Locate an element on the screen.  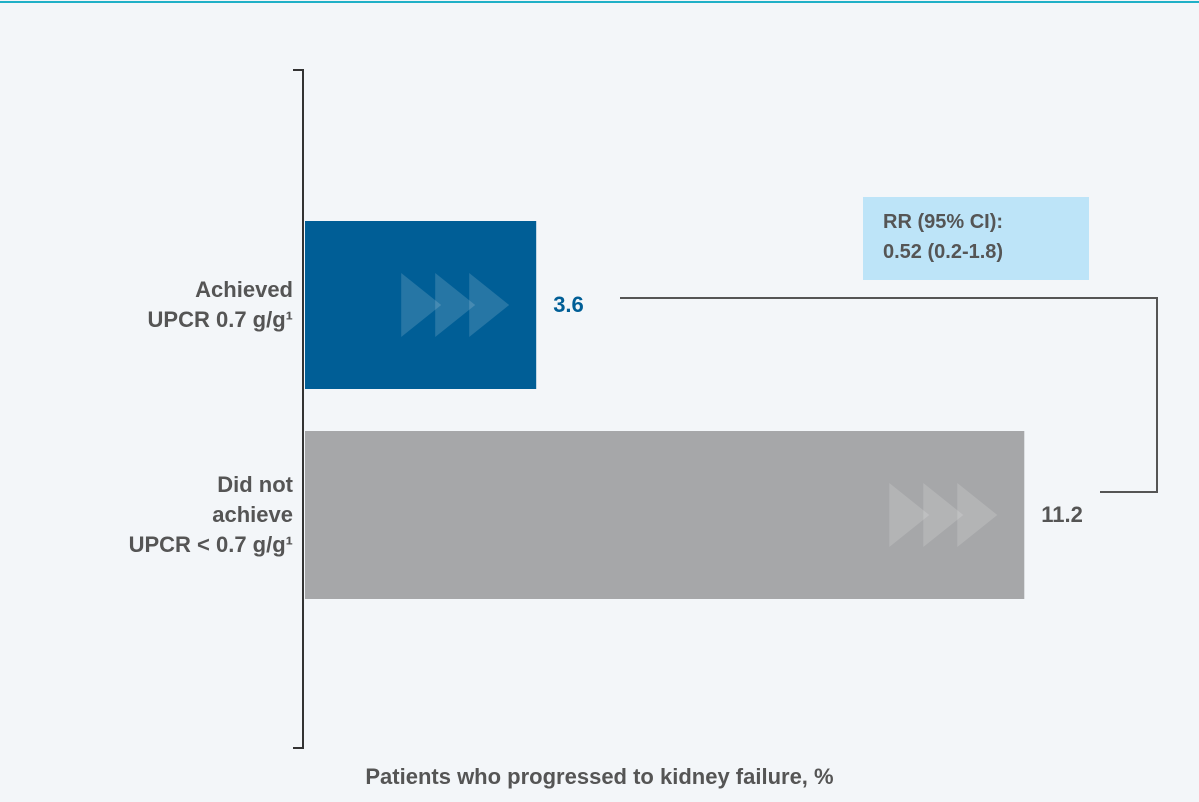
value-label: 11.2 is located at coordinates (1062, 514).